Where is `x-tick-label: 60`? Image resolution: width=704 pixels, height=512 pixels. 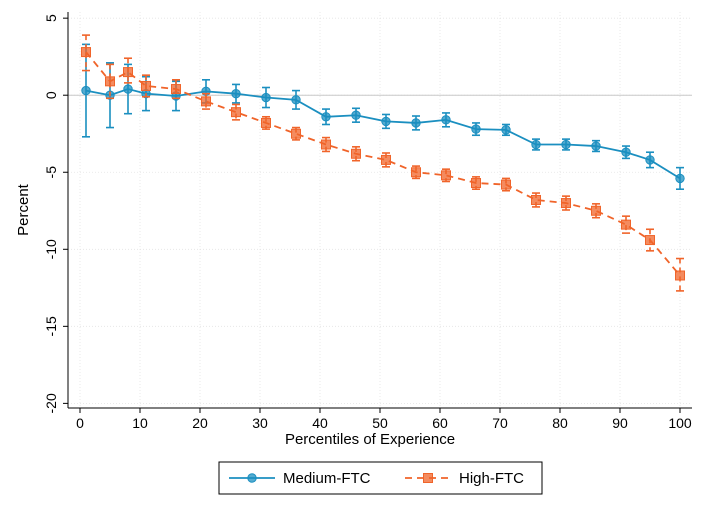 x-tick-label: 60 is located at coordinates (440, 423).